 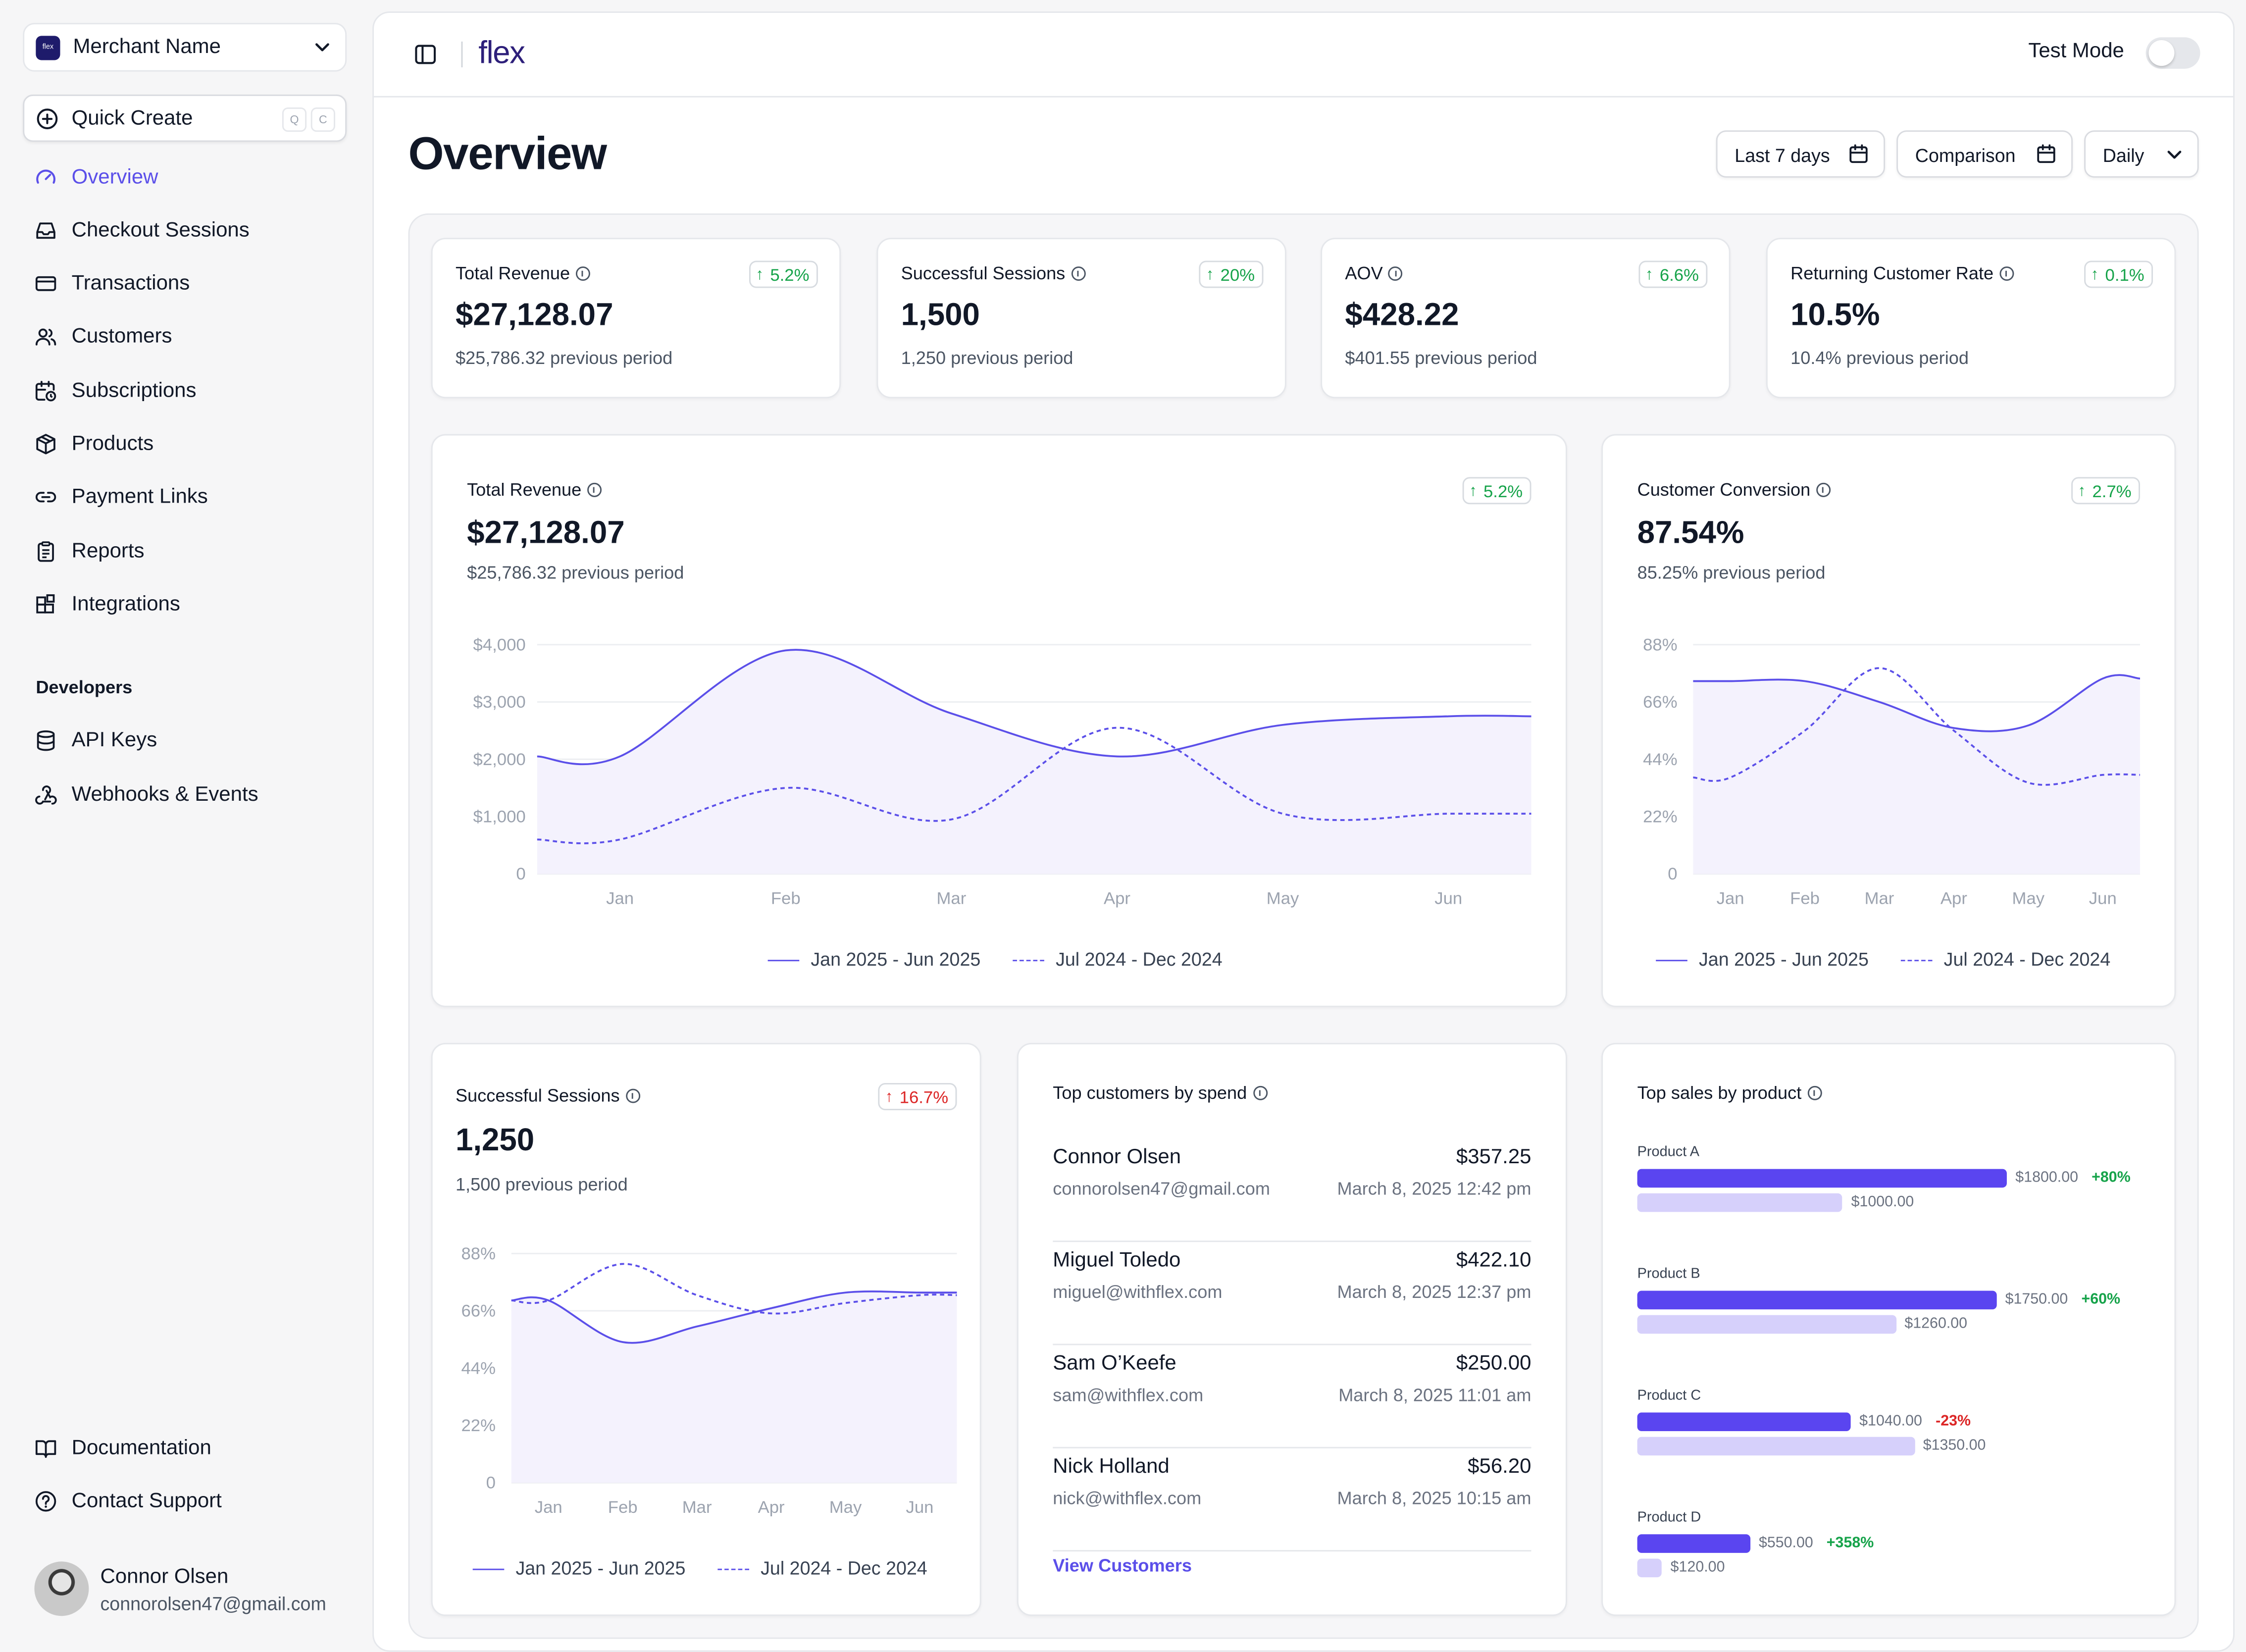 I want to click on calendar-icon, so click(x=1859, y=153).